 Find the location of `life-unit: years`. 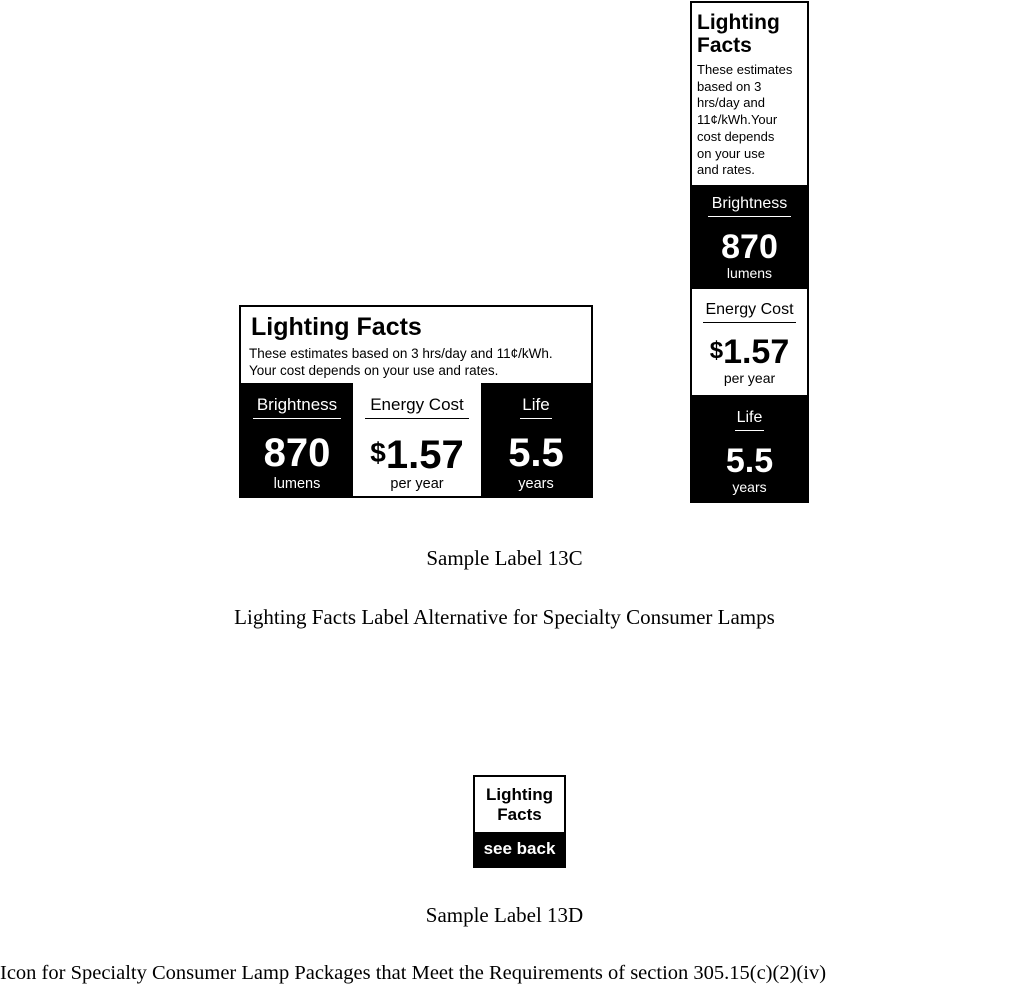

life-unit: years is located at coordinates (536, 484).